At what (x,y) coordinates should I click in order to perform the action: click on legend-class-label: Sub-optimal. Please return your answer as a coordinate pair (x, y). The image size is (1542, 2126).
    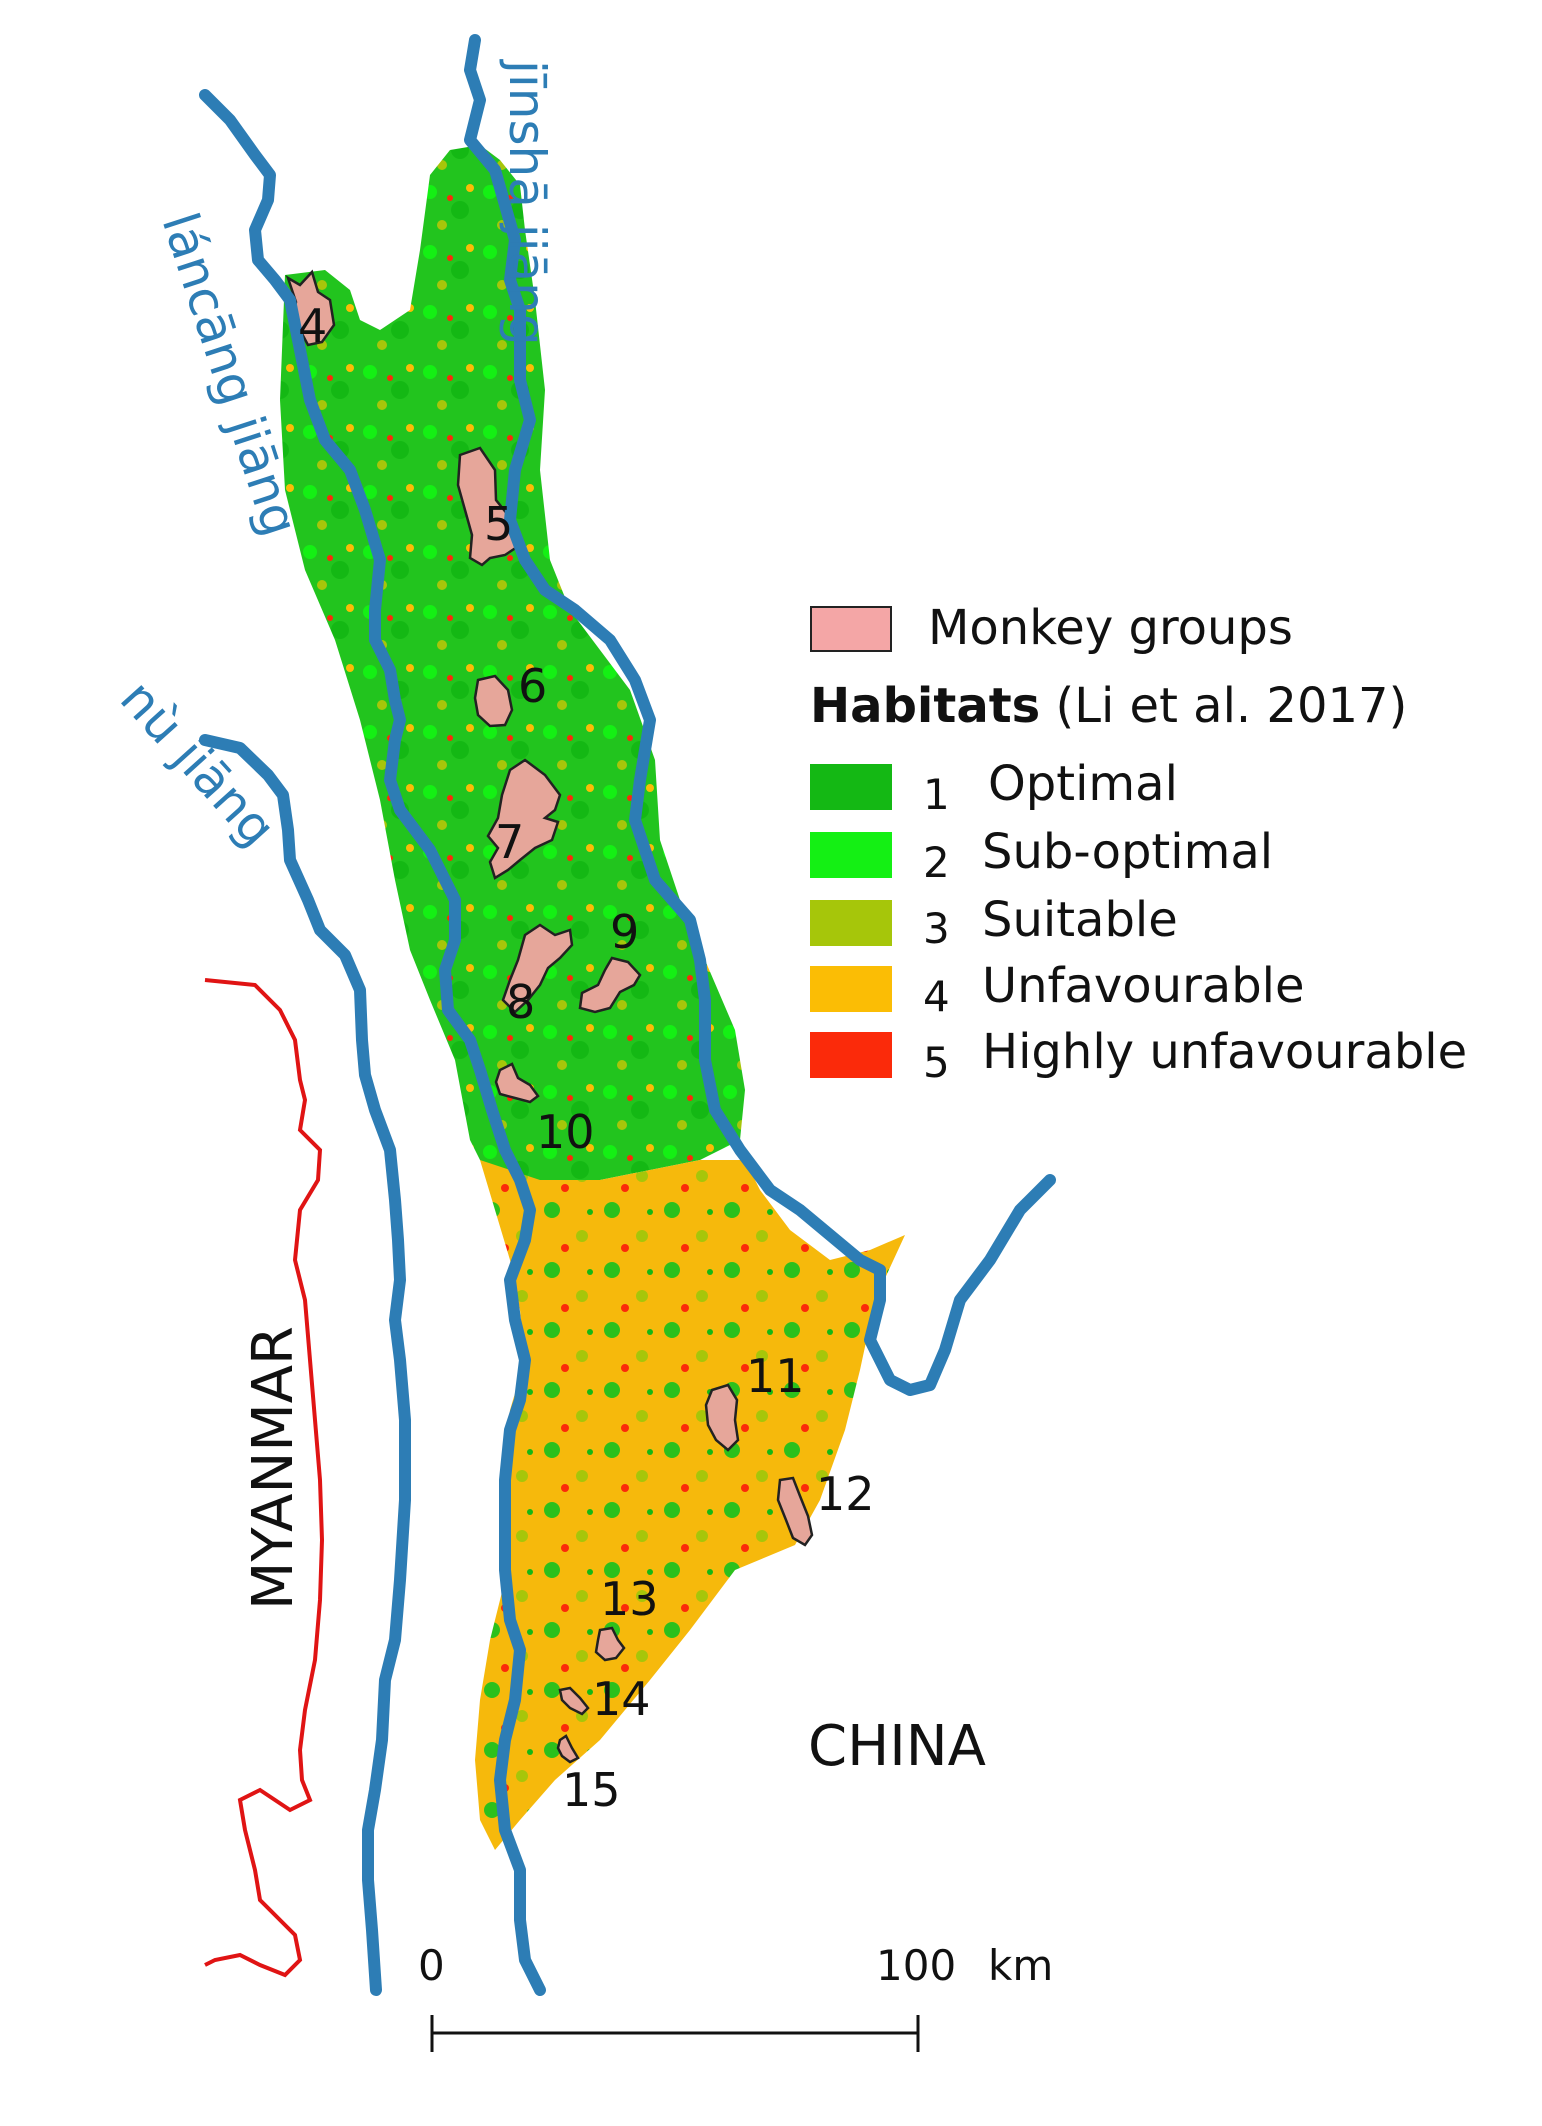
    Looking at the image, I should click on (1128, 852).